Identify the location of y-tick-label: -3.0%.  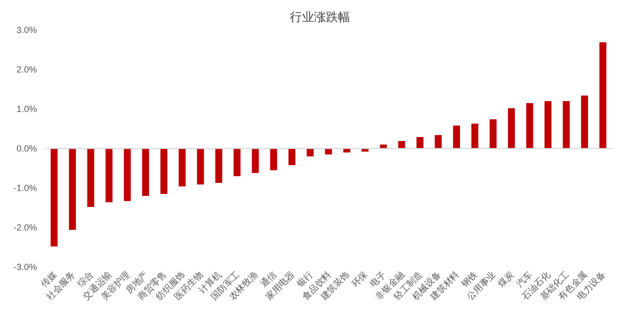
(25, 267).